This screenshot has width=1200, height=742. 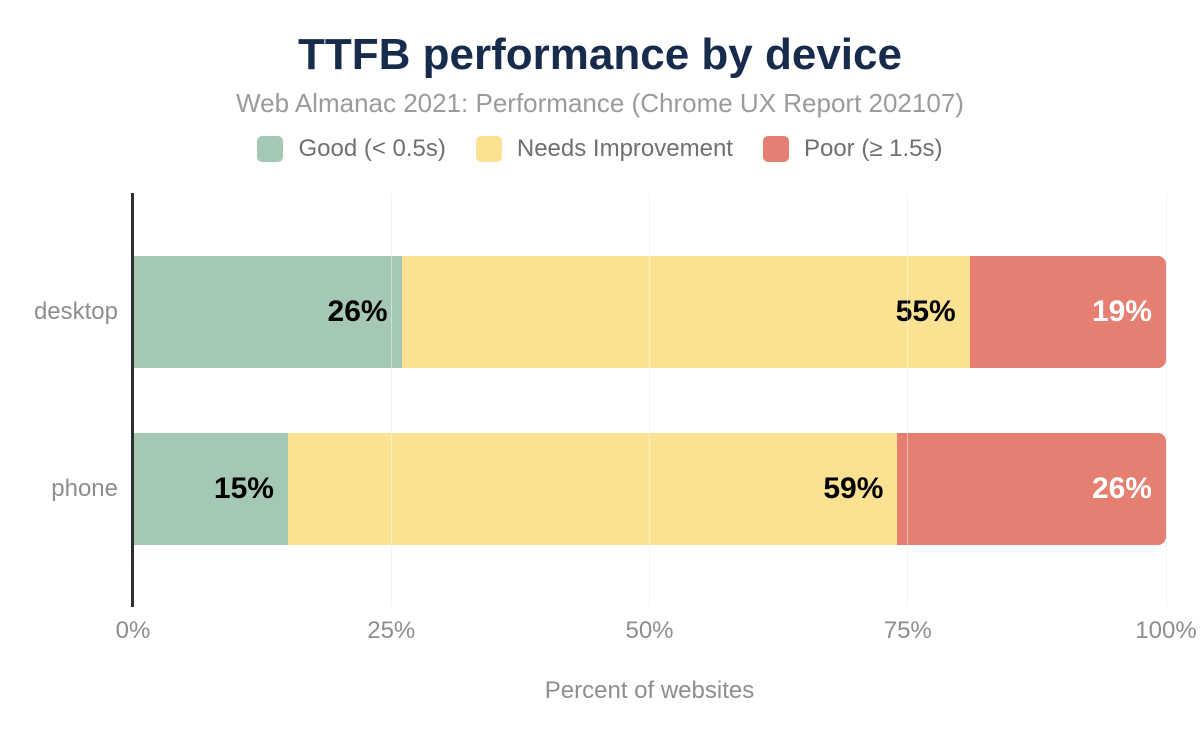 I want to click on legend-item-2: Poor (≥ 1.5s), so click(x=852, y=149).